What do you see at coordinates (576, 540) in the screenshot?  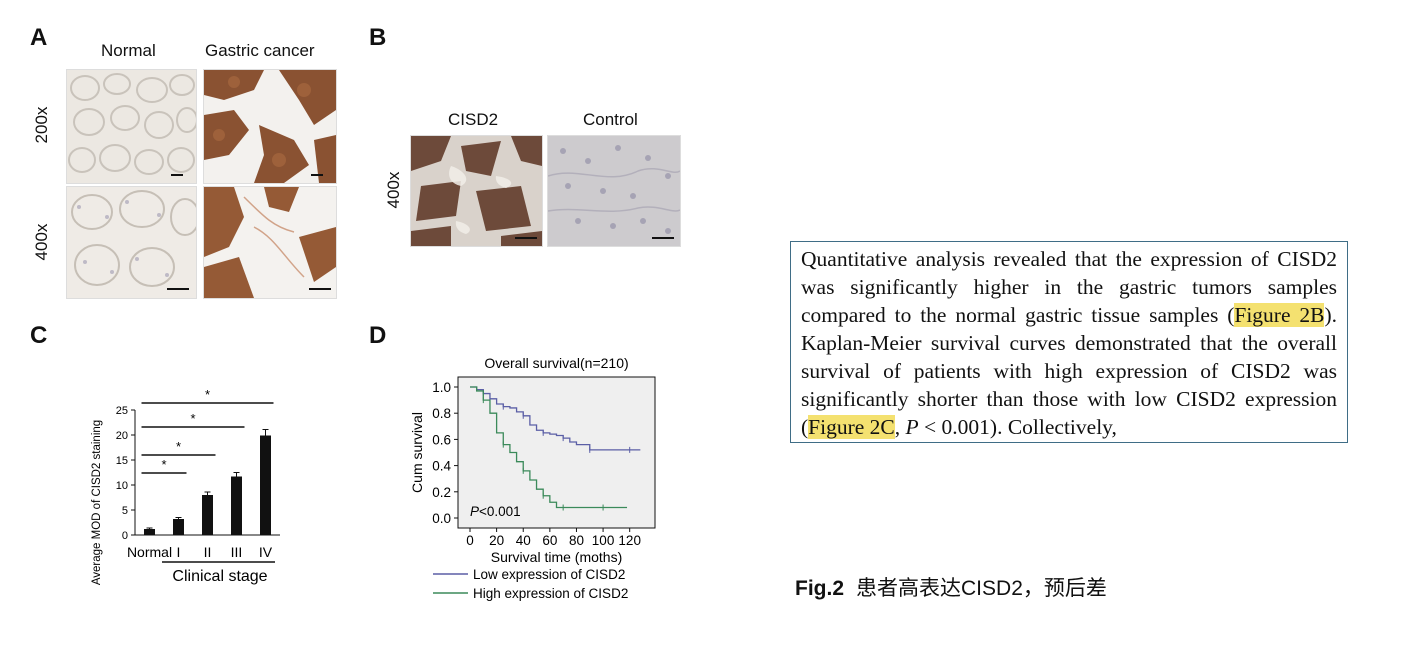 I see `x-tick-label: 80` at bounding box center [576, 540].